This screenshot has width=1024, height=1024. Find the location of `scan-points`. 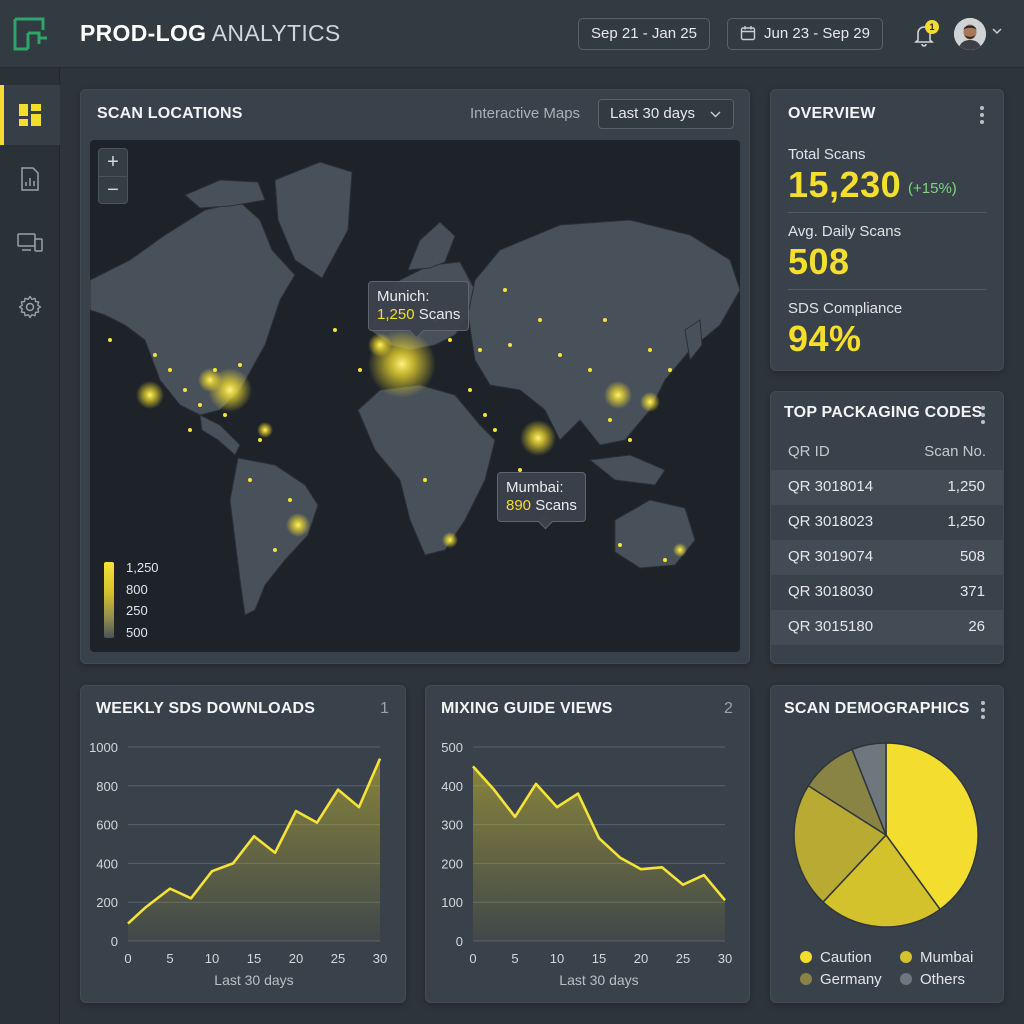

scan-points is located at coordinates (390, 425).